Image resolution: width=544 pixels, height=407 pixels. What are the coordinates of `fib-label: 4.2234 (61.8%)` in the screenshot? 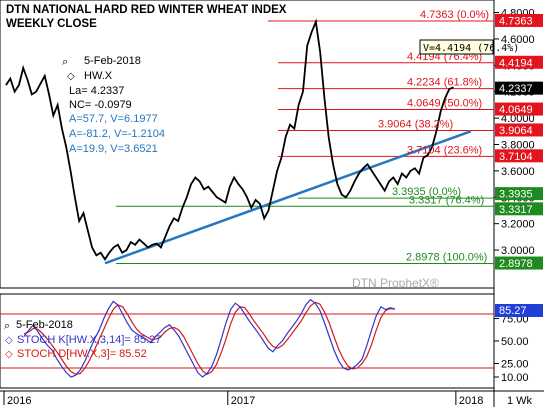 It's located at (444, 83).